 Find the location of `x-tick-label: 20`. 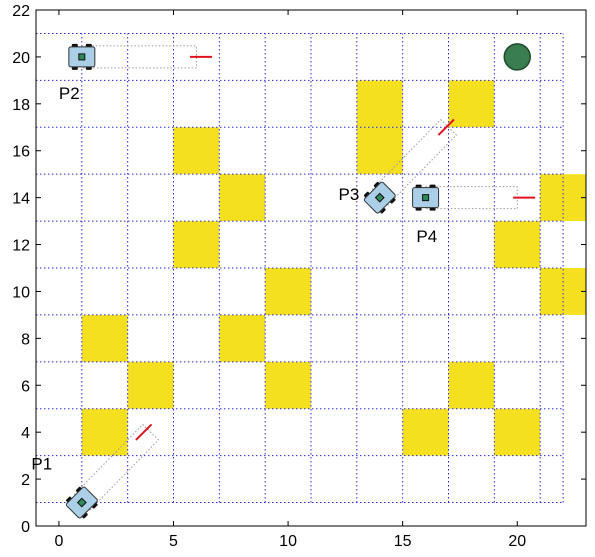

x-tick-label: 20 is located at coordinates (517, 541).